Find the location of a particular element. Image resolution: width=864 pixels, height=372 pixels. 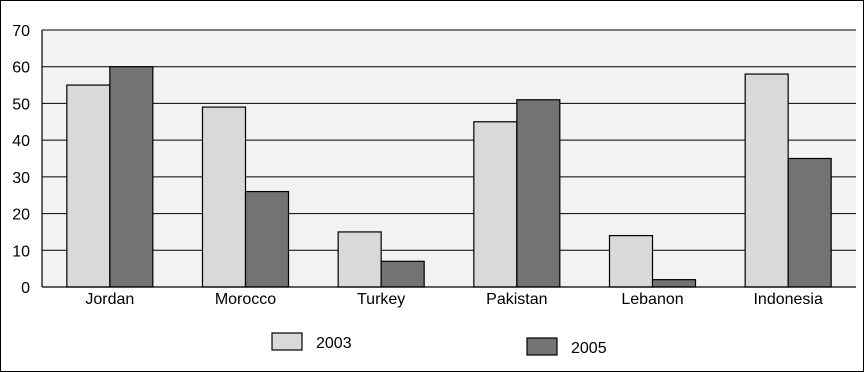

x-tick-label: Indonesia is located at coordinates (787, 299).